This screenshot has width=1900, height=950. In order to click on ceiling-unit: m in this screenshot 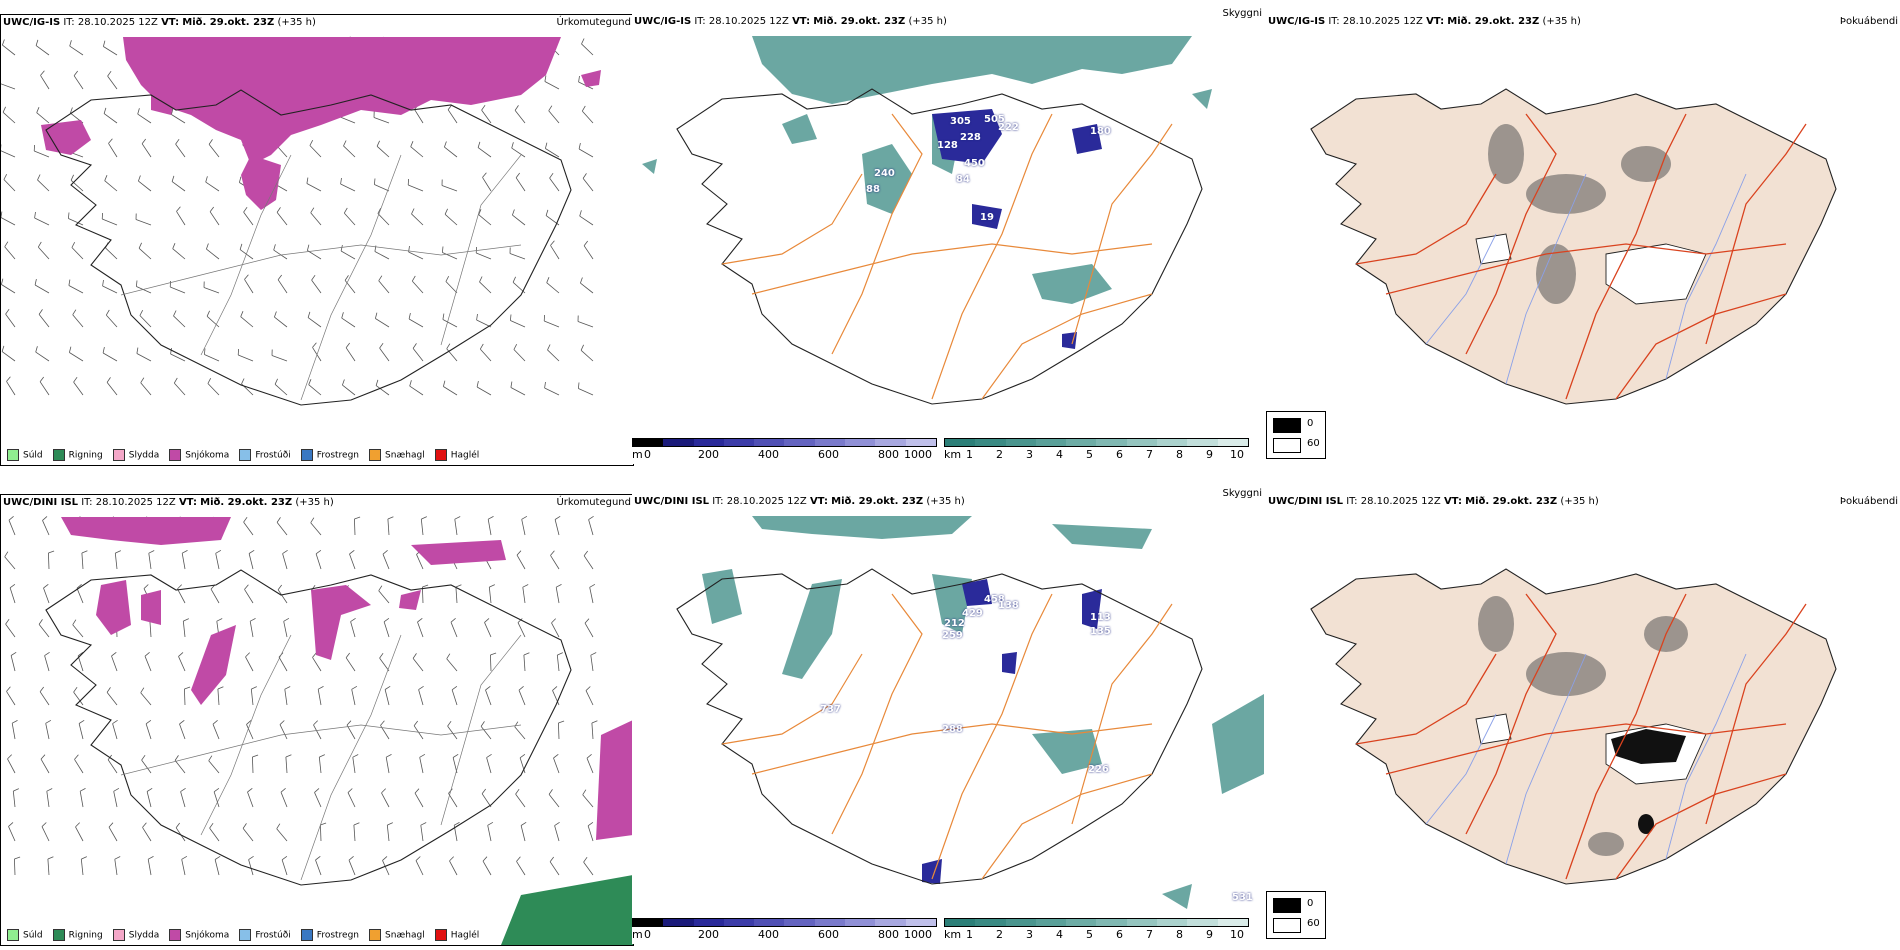, I will do `click(637, 934)`.